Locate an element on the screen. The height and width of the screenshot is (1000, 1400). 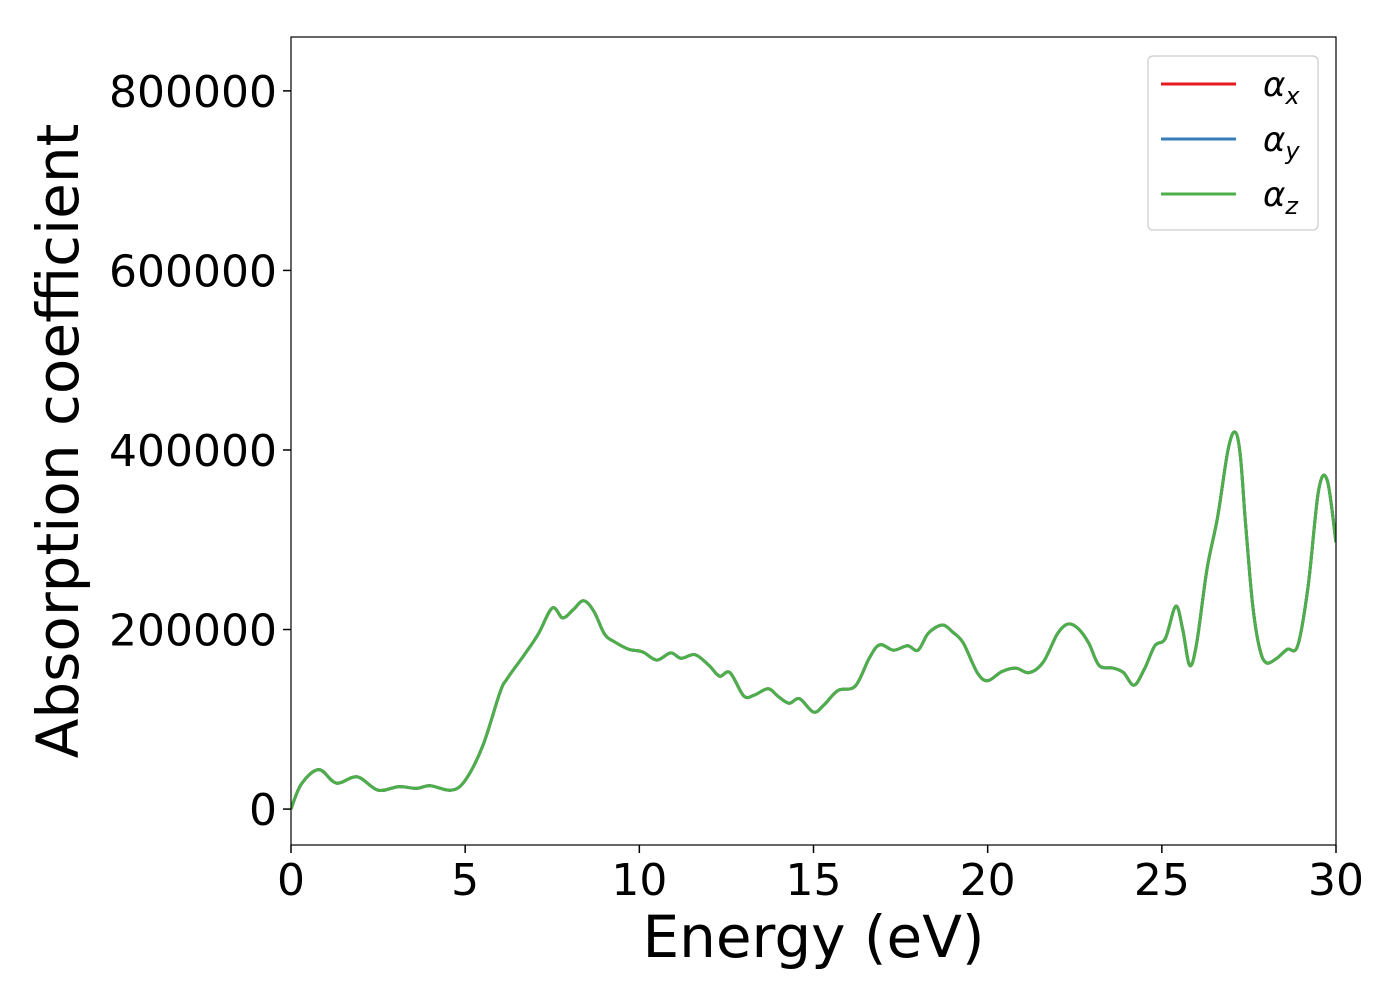
y-tick-label: 0 is located at coordinates (263, 810).